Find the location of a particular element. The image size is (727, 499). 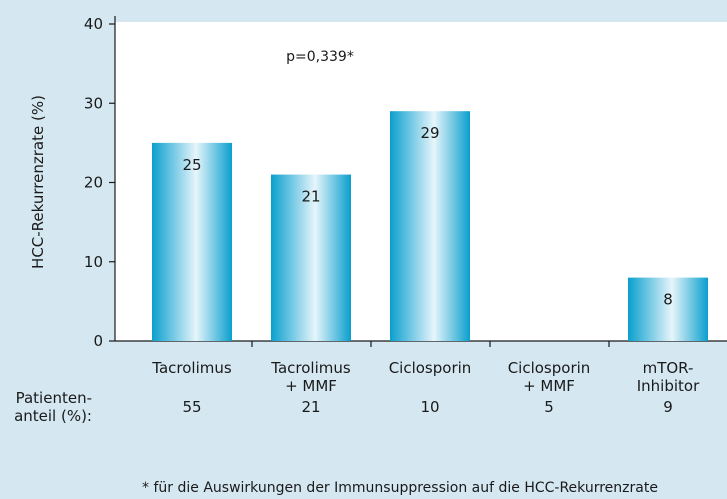

x-tick-label: Tacrolimus + MMF is located at coordinates (310, 377).